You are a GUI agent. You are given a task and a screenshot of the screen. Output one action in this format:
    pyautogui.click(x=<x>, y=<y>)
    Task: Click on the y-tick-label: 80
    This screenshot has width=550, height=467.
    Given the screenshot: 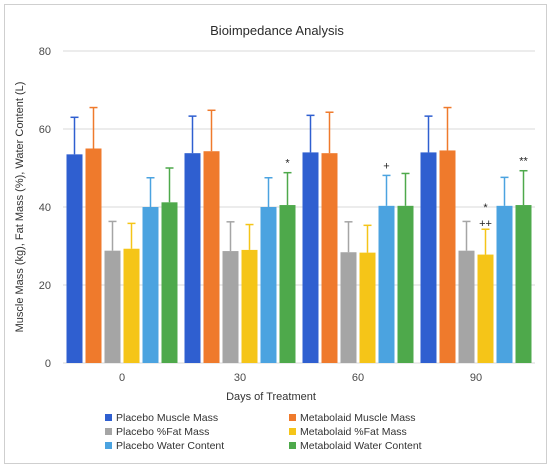 What is the action you would take?
    pyautogui.click(x=45, y=52)
    